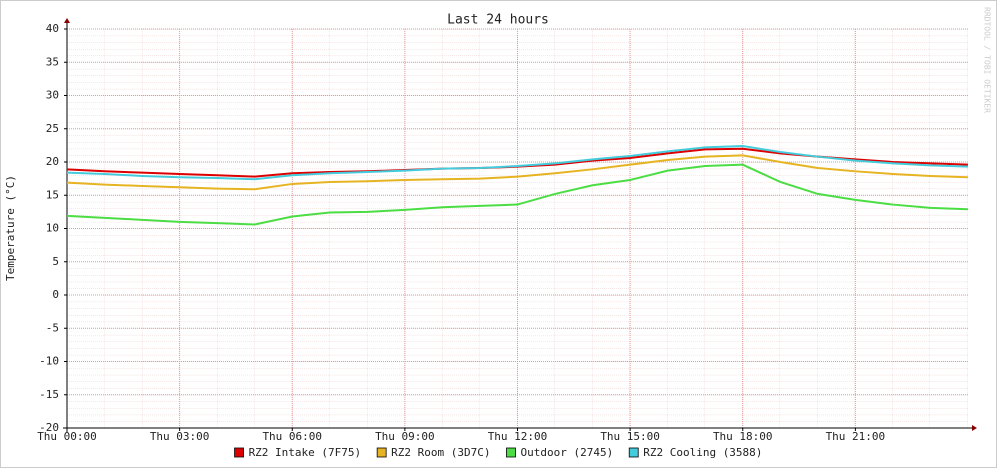  I want to click on x-arrow, so click(974, 428).